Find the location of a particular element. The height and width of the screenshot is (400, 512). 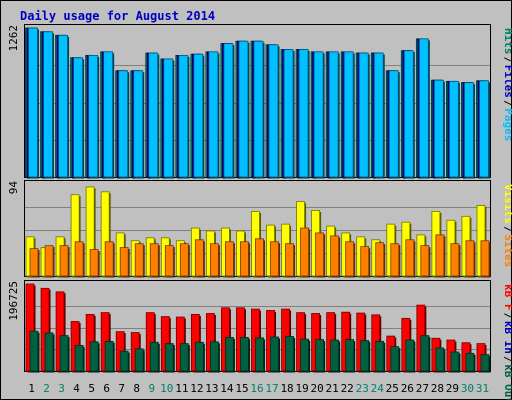

panel-bottom-max-label: 196725 is located at coordinates (13, 301).